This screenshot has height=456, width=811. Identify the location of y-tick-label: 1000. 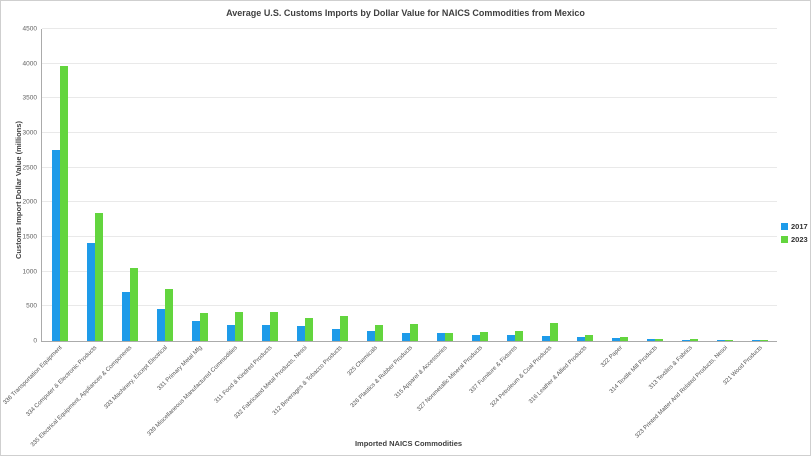
(29, 272).